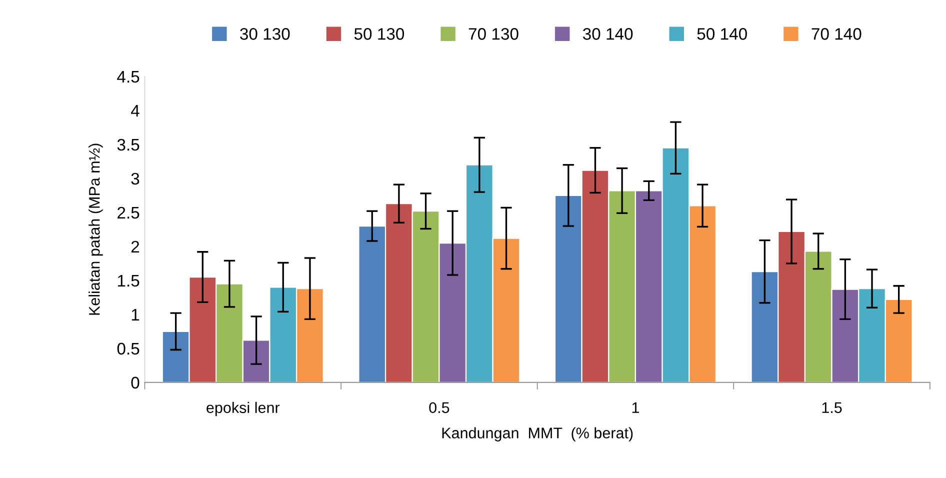 This screenshot has height=478, width=946. Describe the element at coordinates (493, 34) in the screenshot. I see `legend-label: 70 130` at that location.